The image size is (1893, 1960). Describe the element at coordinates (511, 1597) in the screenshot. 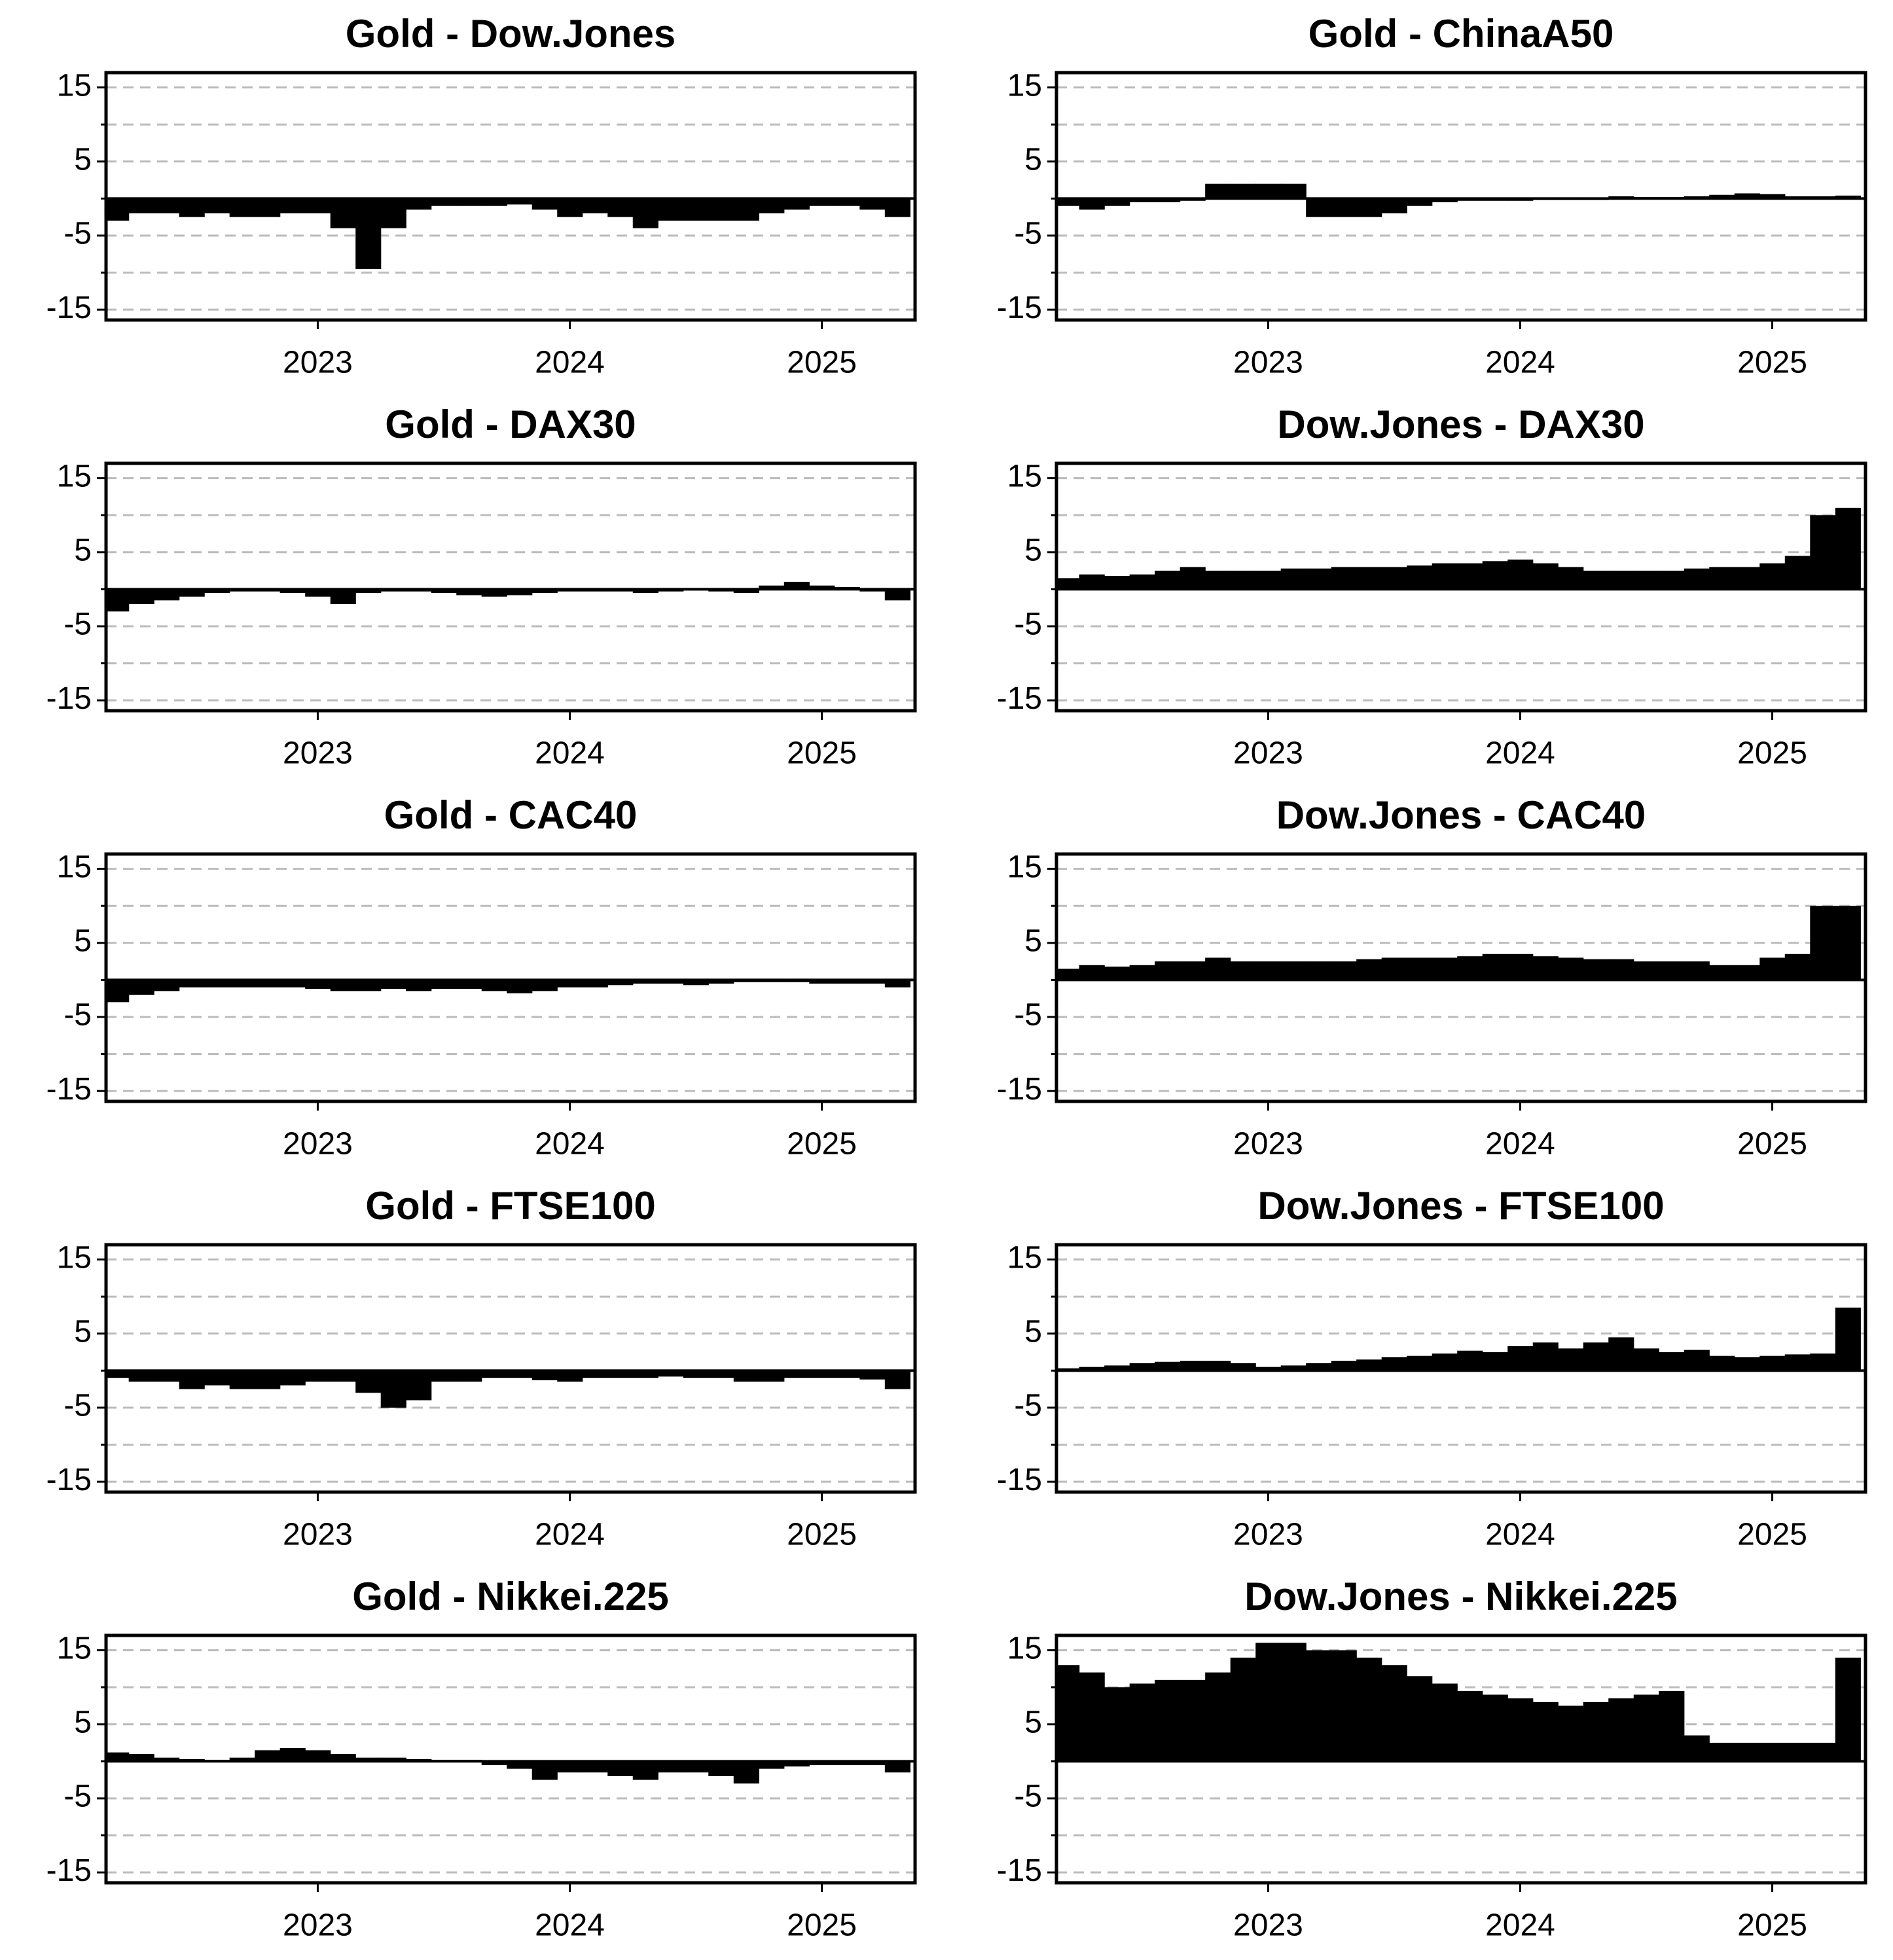

I see `chart-title: Gold - Nikkei.225` at that location.